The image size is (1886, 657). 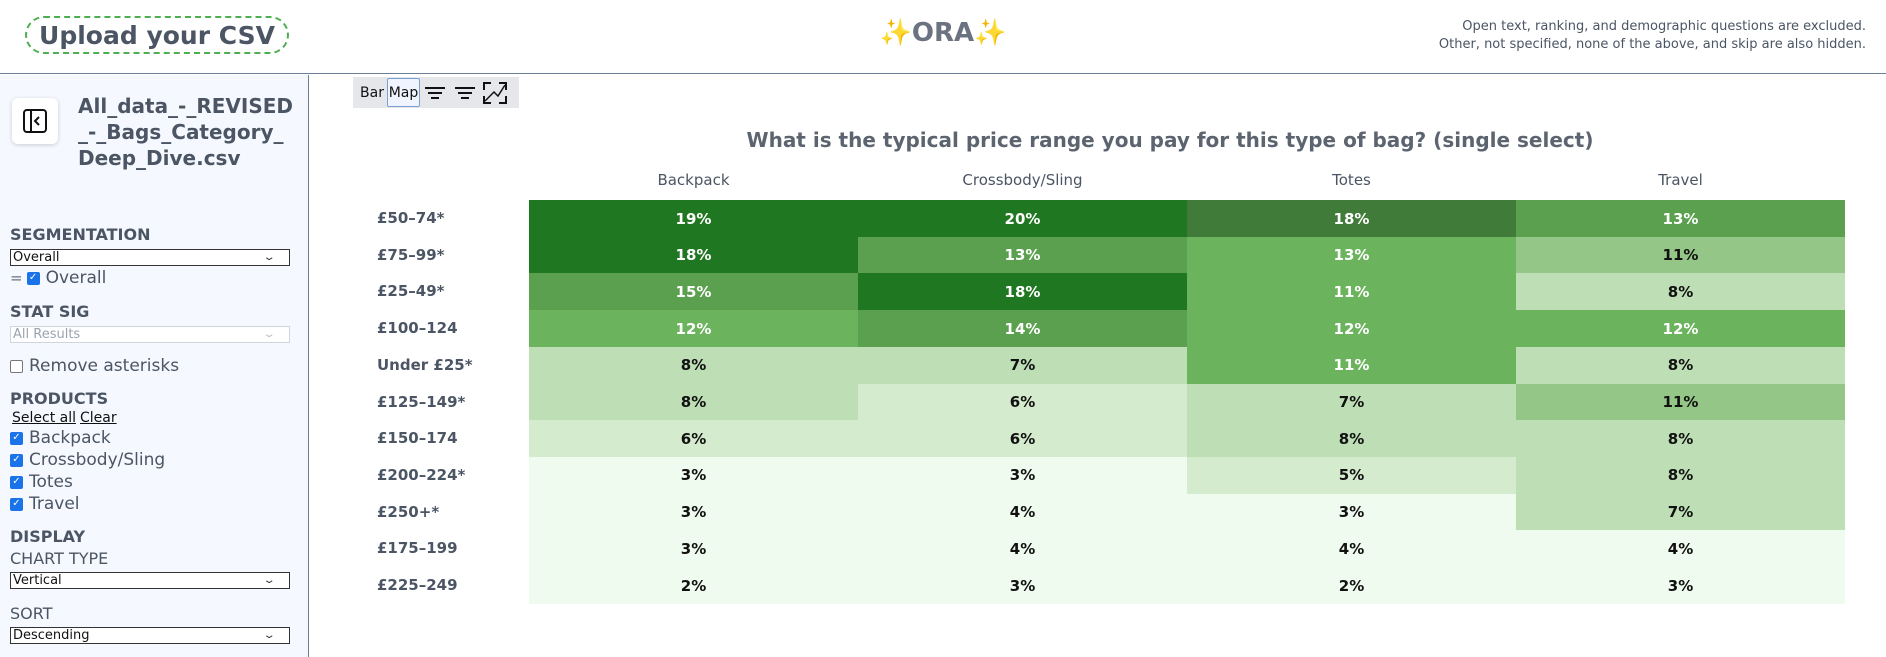 What do you see at coordinates (150, 580) in the screenshot?
I see `chart-type-select: Vertical ⌄` at bounding box center [150, 580].